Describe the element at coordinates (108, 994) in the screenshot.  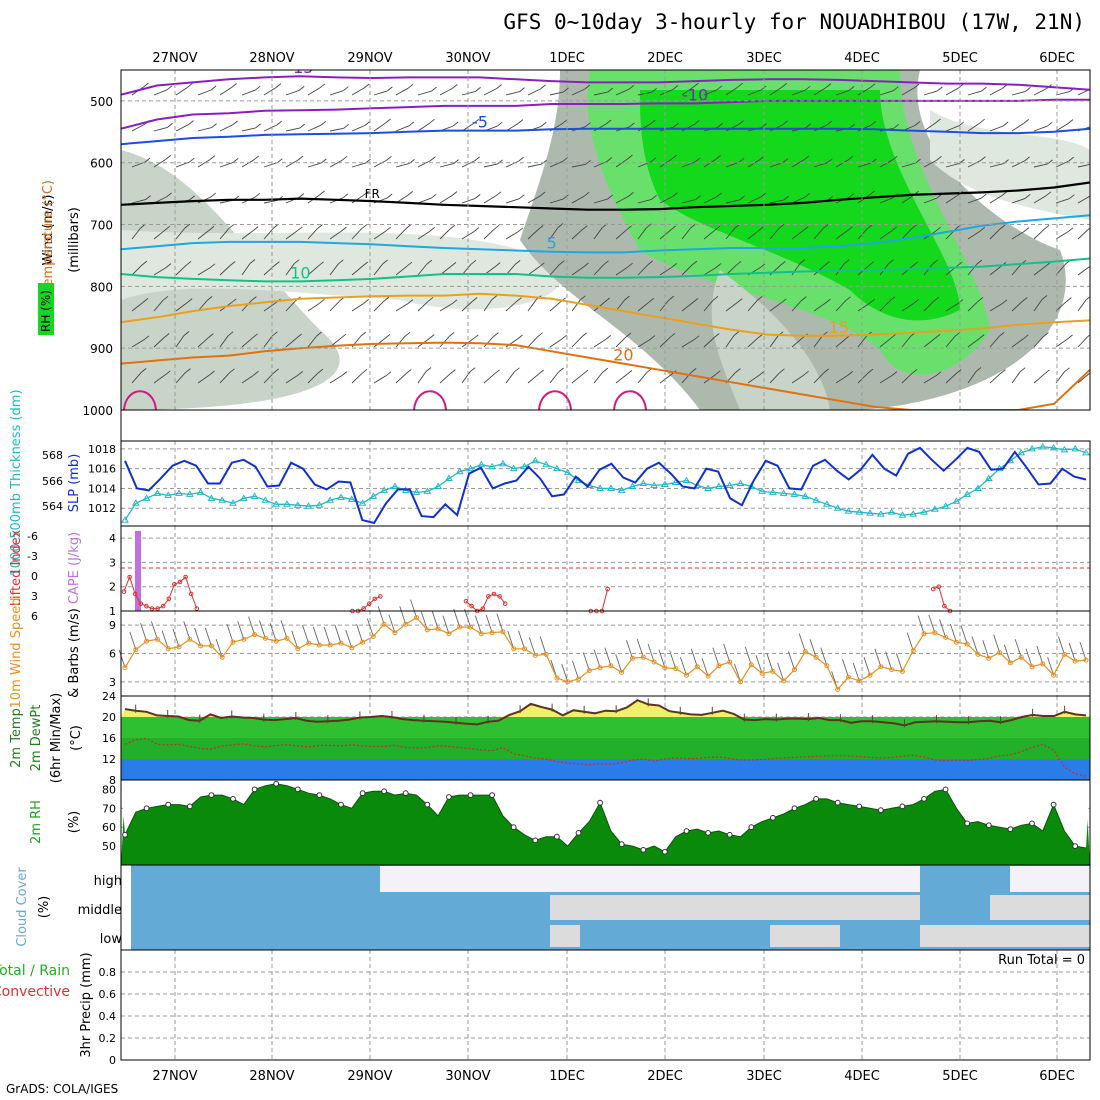
I see `precip-tick-label: 0.6` at that location.